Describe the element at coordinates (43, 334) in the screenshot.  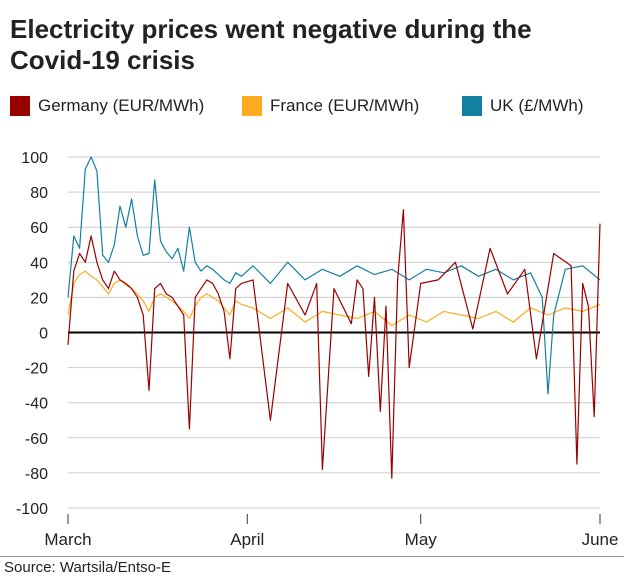
I see `y-tick-label: 0` at that location.